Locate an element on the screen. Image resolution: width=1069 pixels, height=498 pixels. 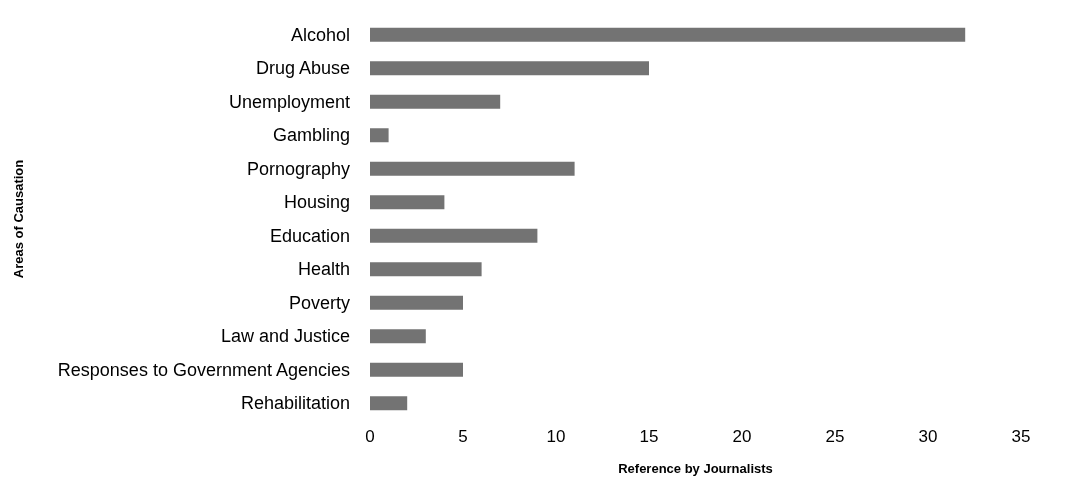
x-axis-title: Reference by Journalists is located at coordinates (695, 468).